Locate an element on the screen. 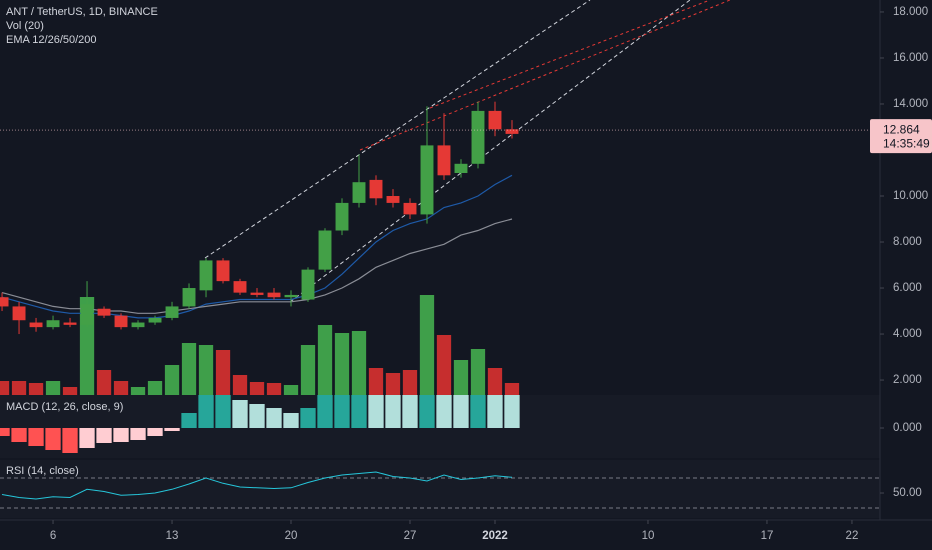 Image resolution: width=932 pixels, height=550 pixels. macd-histogram is located at coordinates (260, 424).